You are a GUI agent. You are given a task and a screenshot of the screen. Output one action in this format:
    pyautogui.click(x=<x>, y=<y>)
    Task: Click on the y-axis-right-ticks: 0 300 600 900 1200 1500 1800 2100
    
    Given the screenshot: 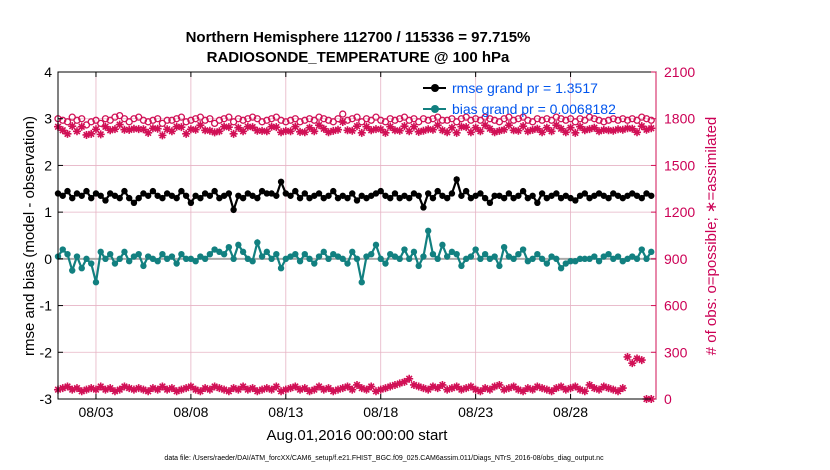 What is the action you would take?
    pyautogui.click(x=673, y=235)
    